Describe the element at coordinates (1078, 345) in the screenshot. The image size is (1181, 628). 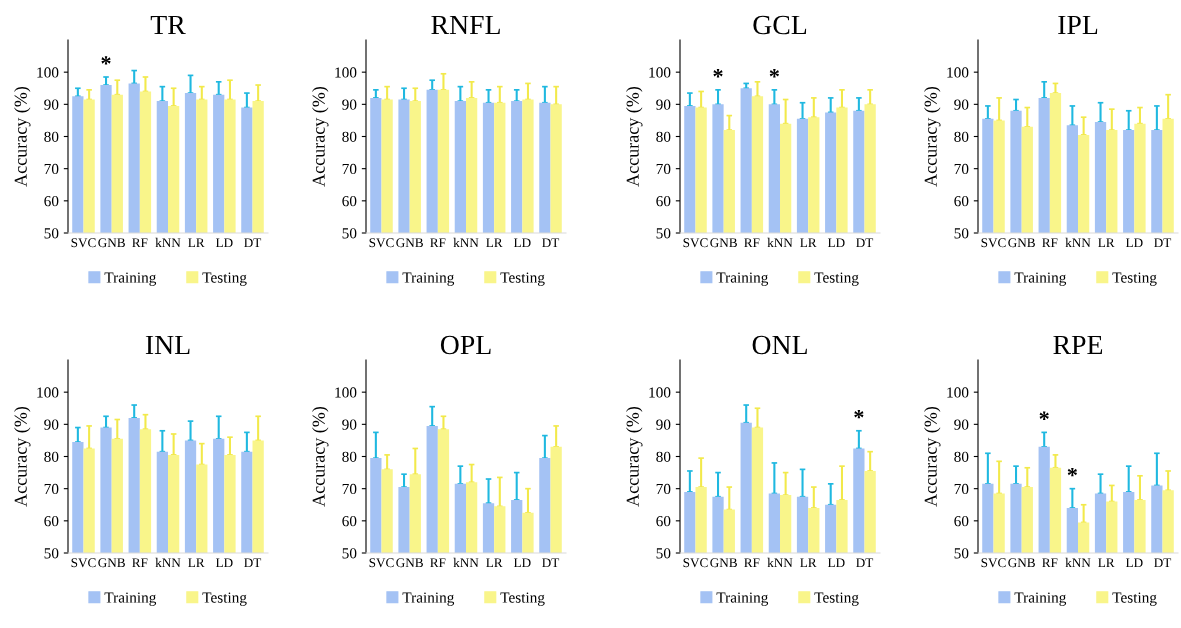
I see `chart-title: RPE` at that location.